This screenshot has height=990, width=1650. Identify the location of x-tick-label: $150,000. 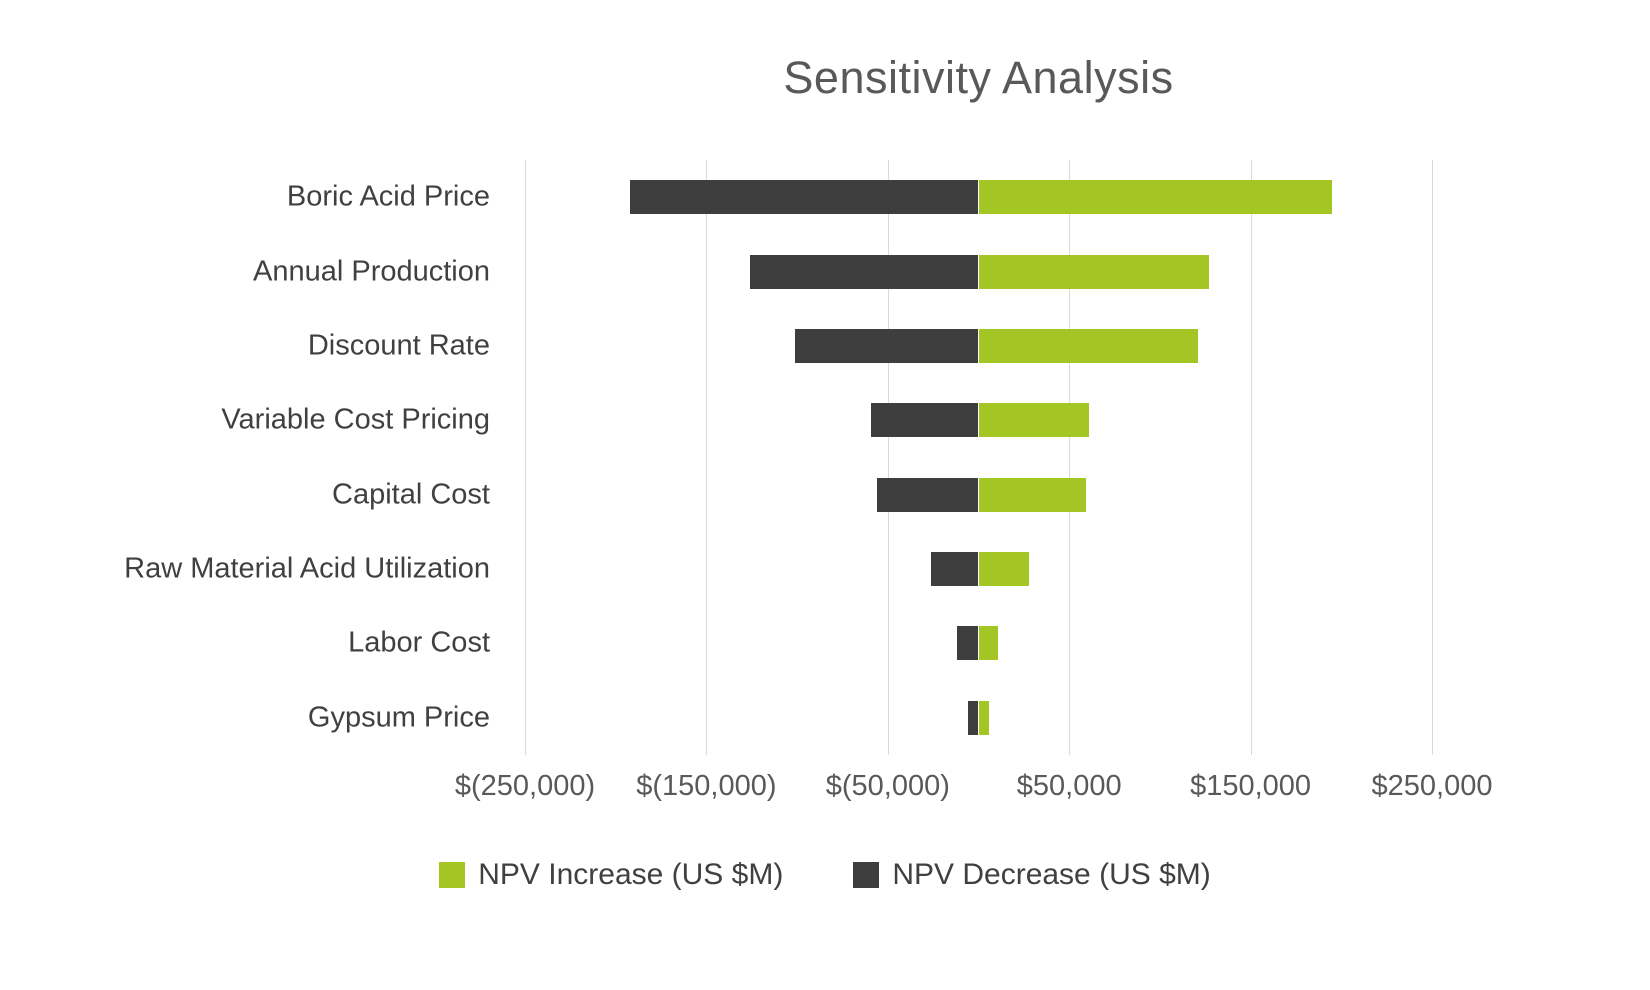
(1251, 786).